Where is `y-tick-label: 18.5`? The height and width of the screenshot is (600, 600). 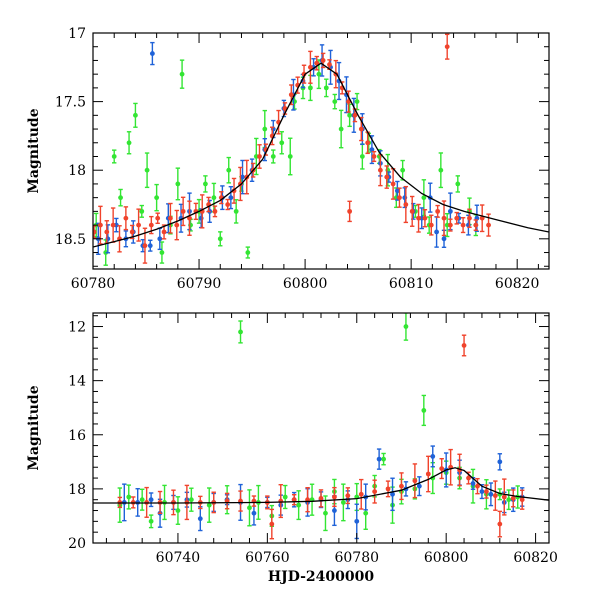 y-tick-label: 18.5 is located at coordinates (70, 240).